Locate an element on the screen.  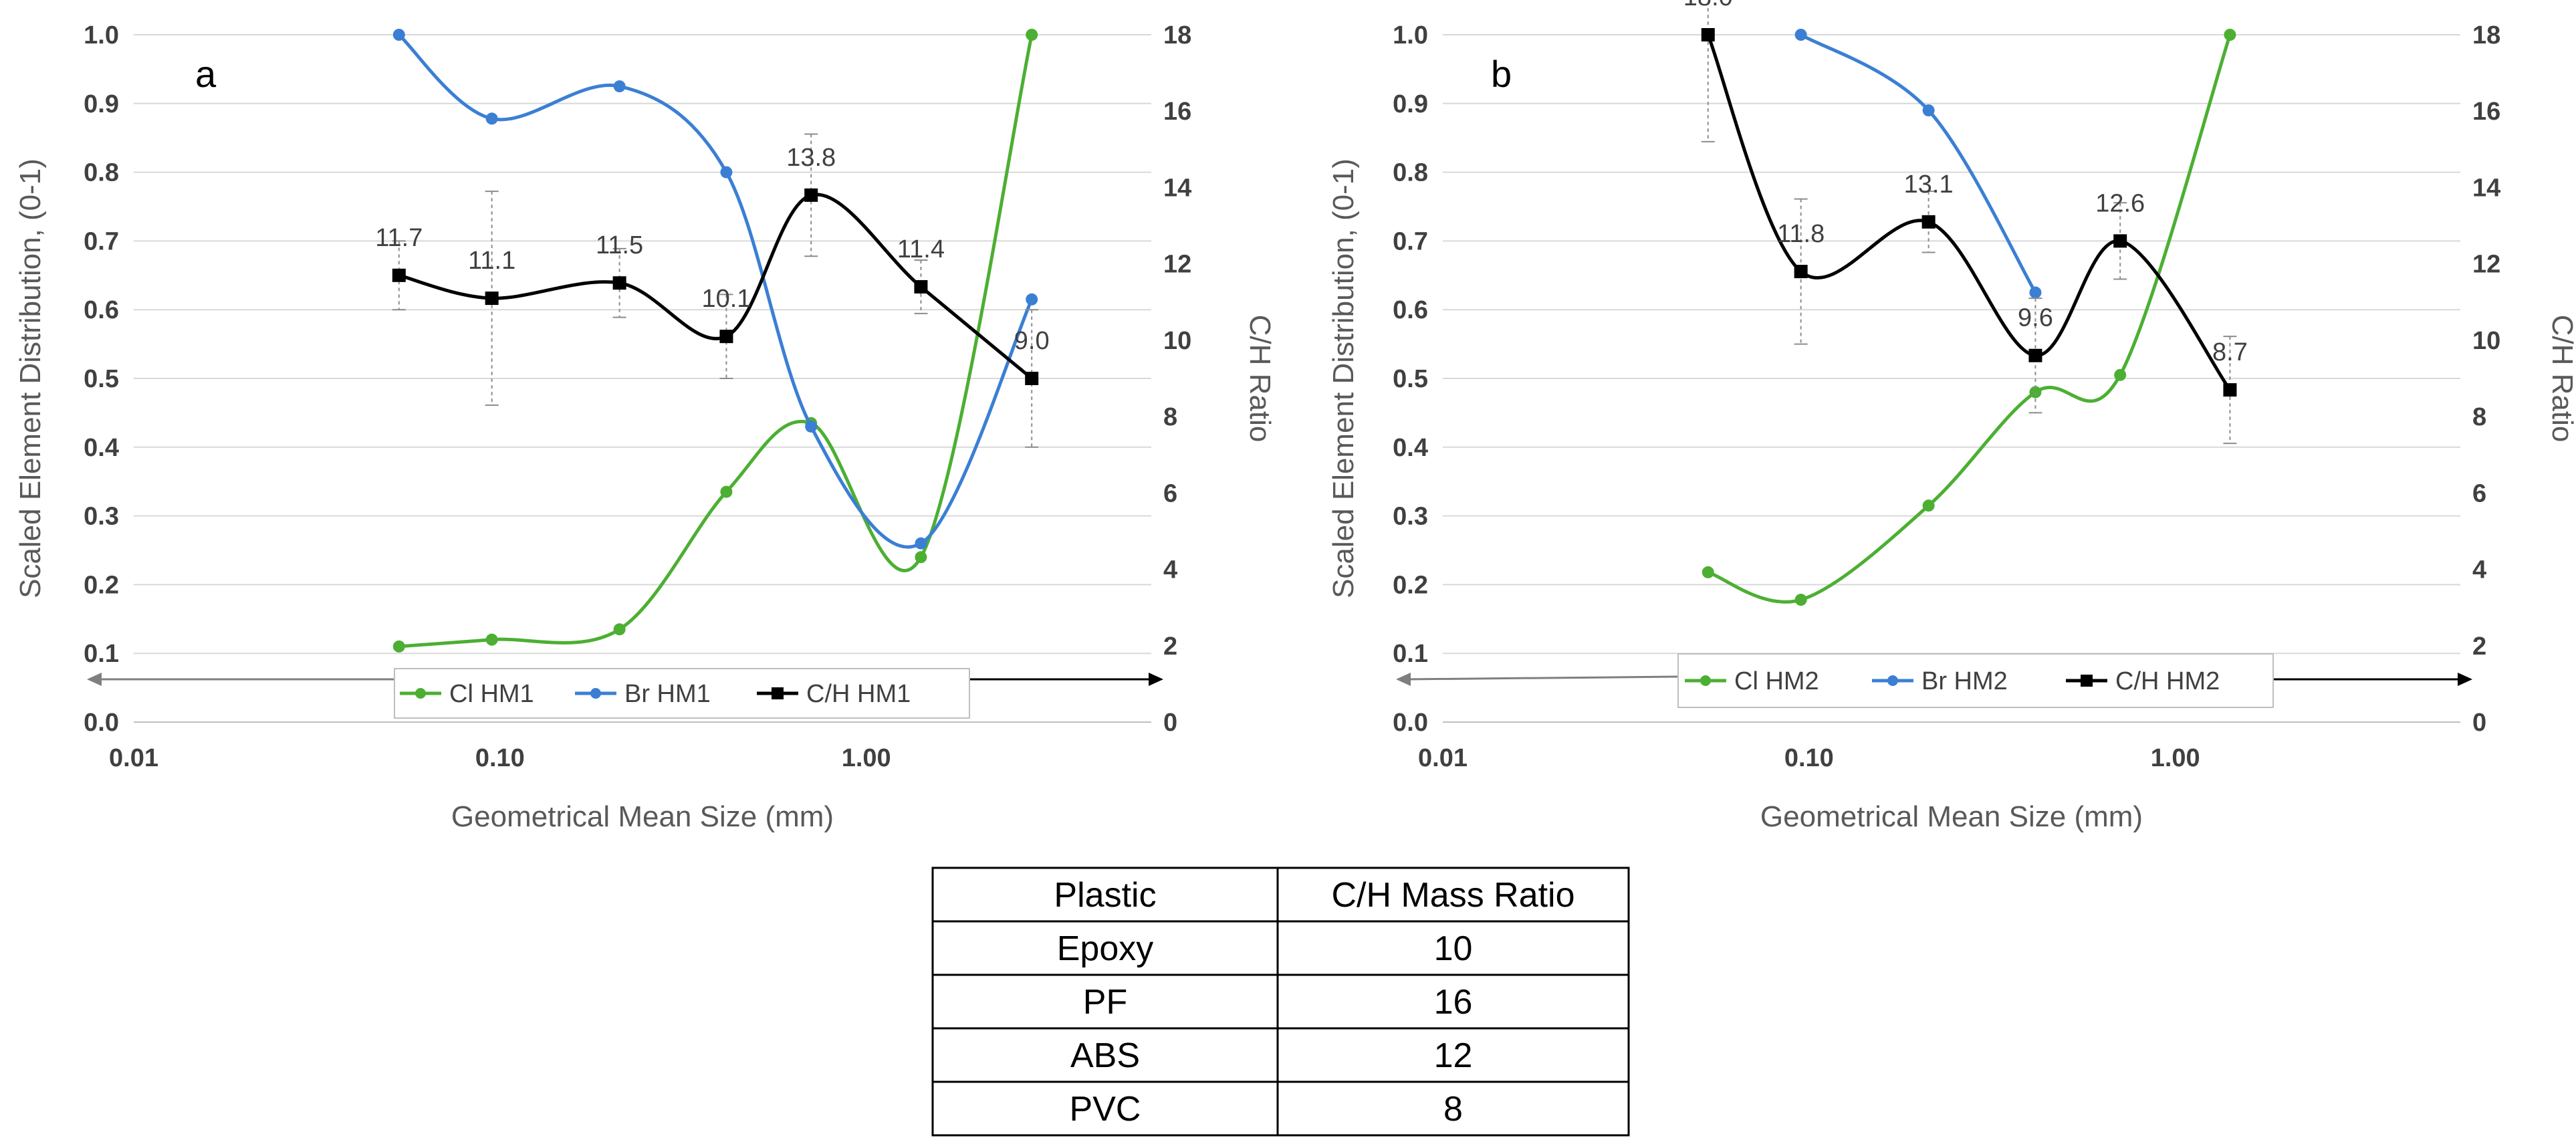
table-cell: 8 is located at coordinates (1453, 1109).